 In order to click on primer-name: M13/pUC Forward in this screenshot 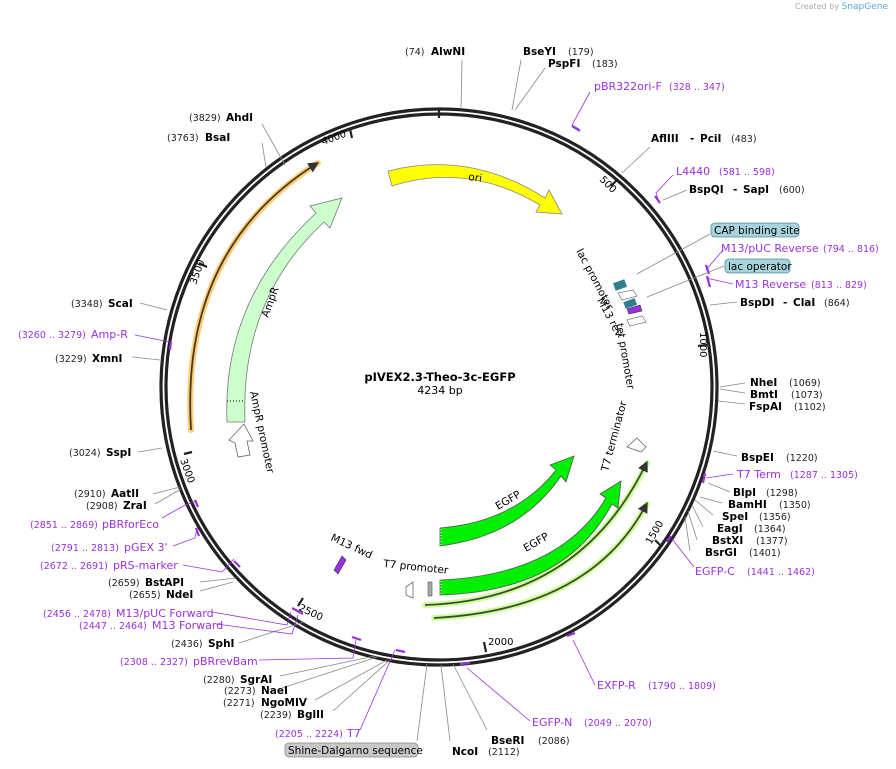, I will do `click(165, 613)`.